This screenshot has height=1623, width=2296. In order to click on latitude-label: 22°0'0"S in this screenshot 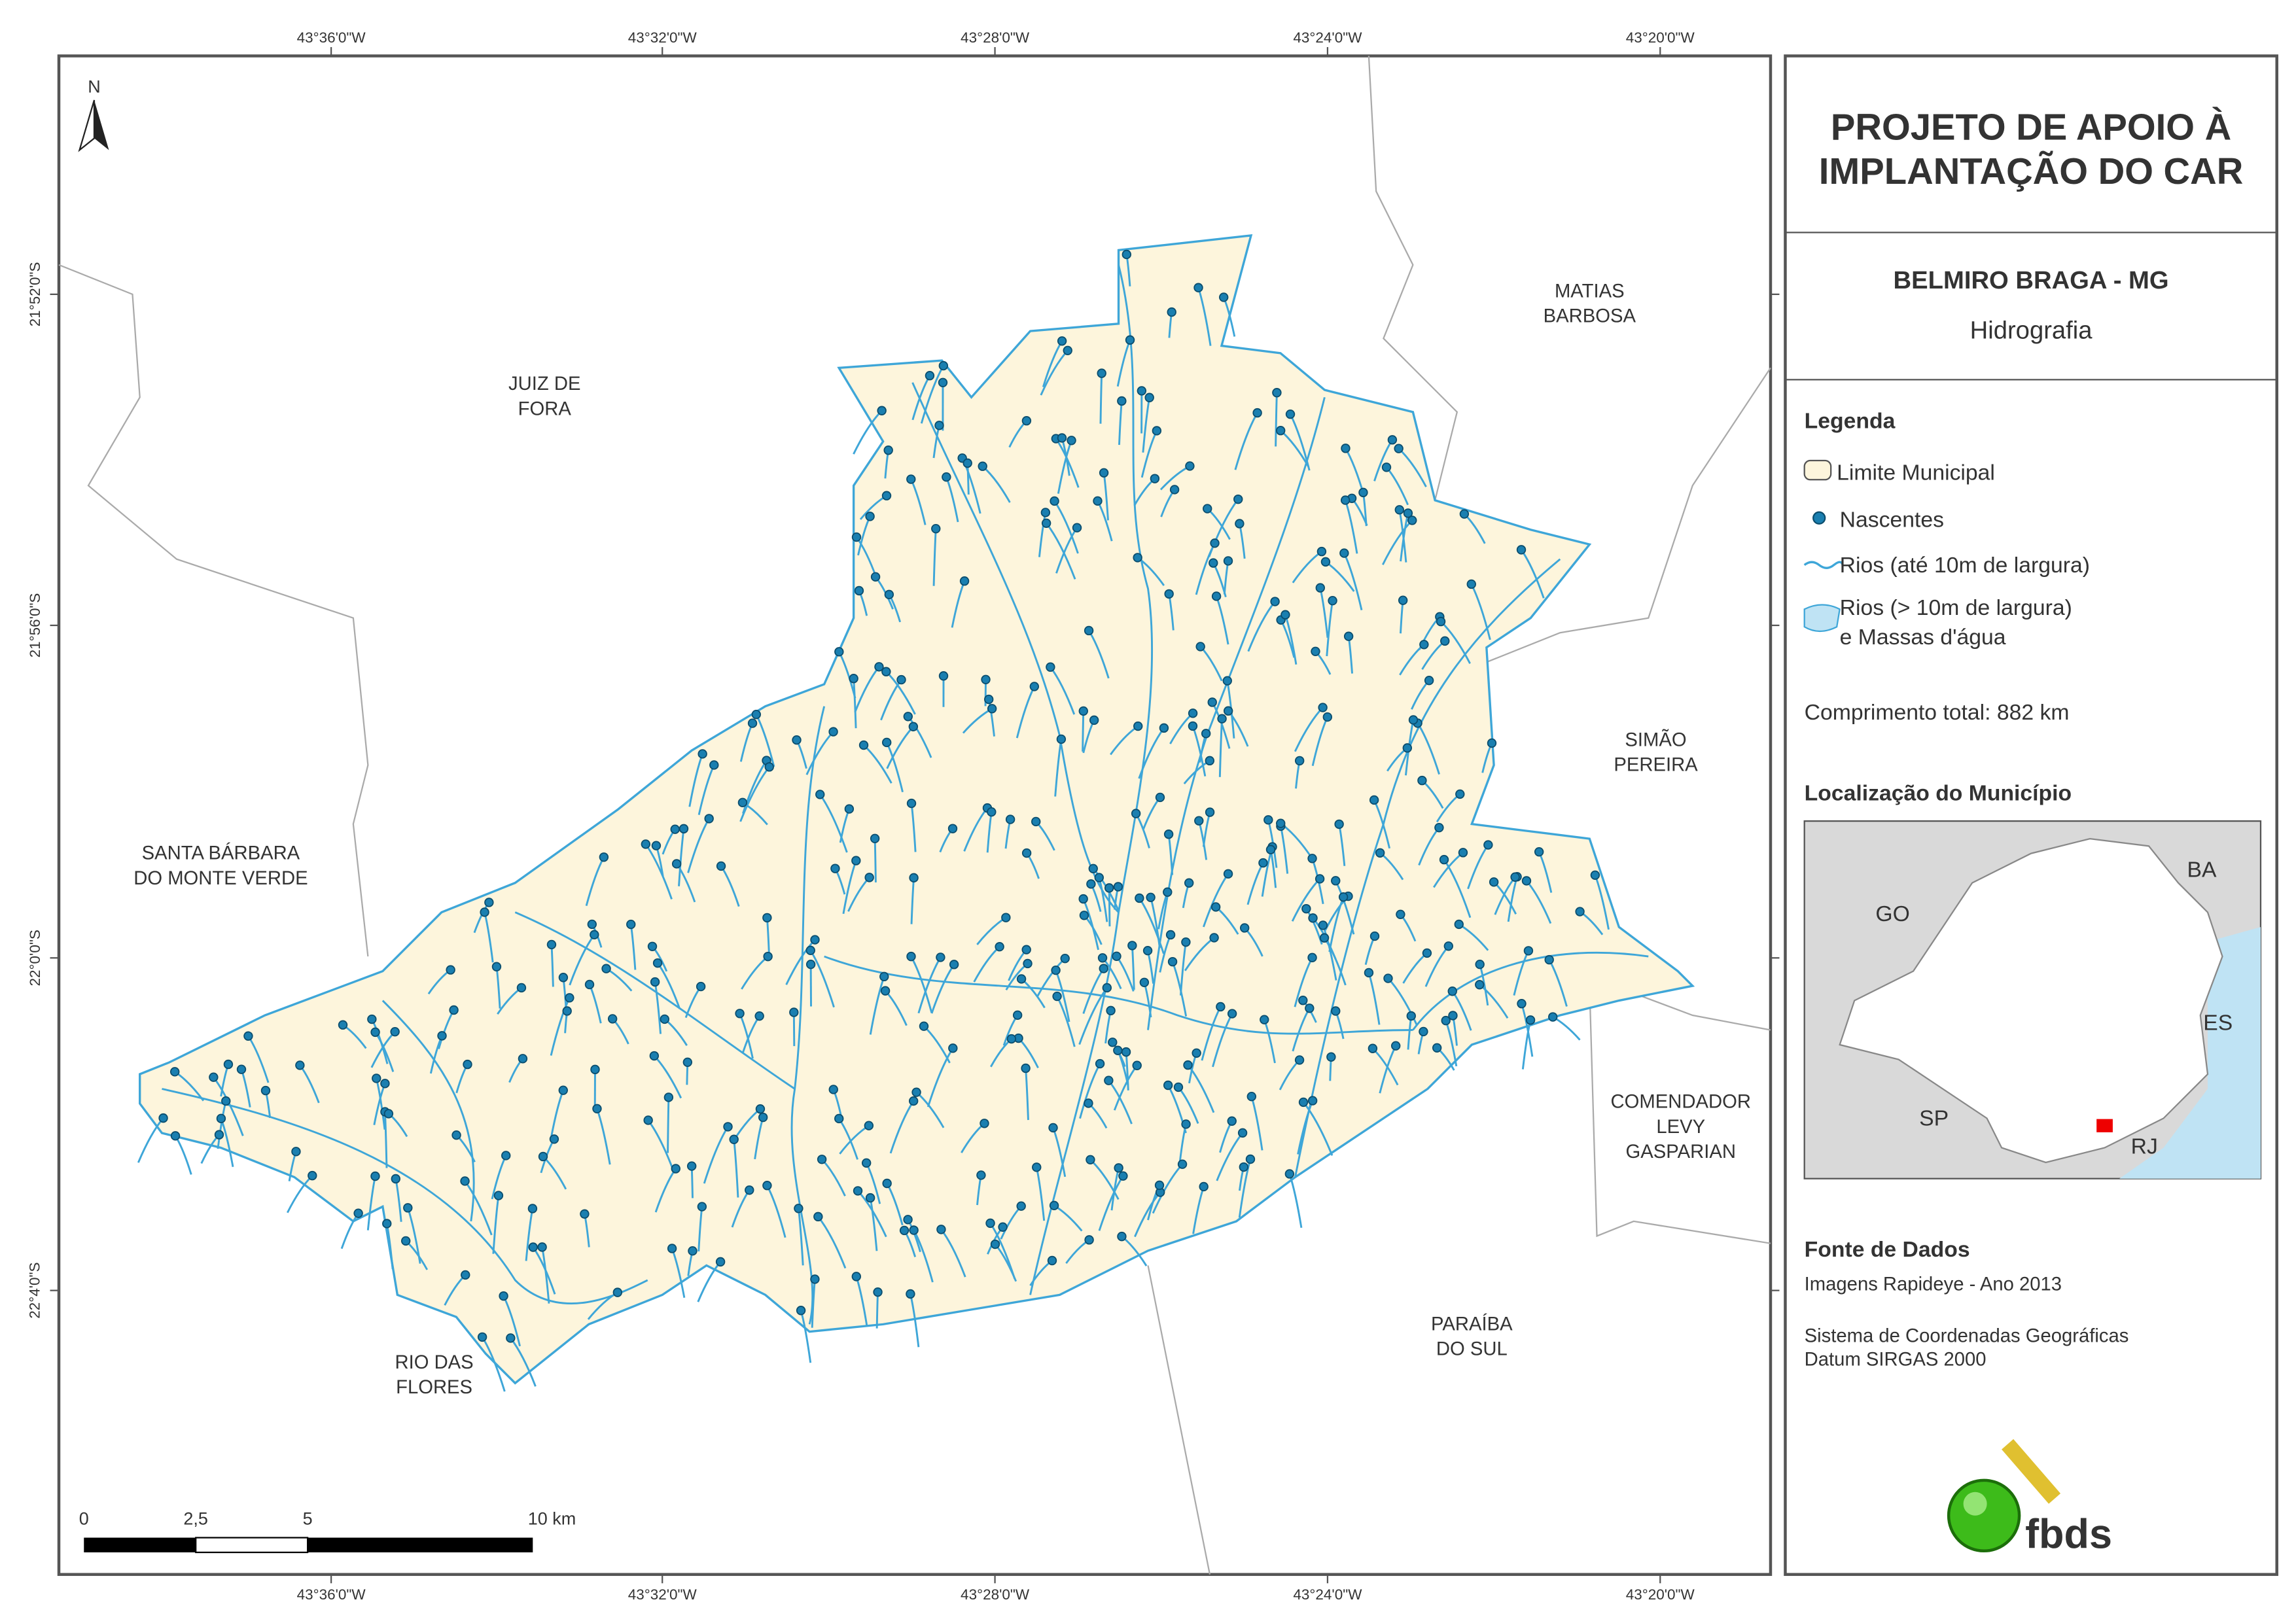, I will do `click(35, 958)`.